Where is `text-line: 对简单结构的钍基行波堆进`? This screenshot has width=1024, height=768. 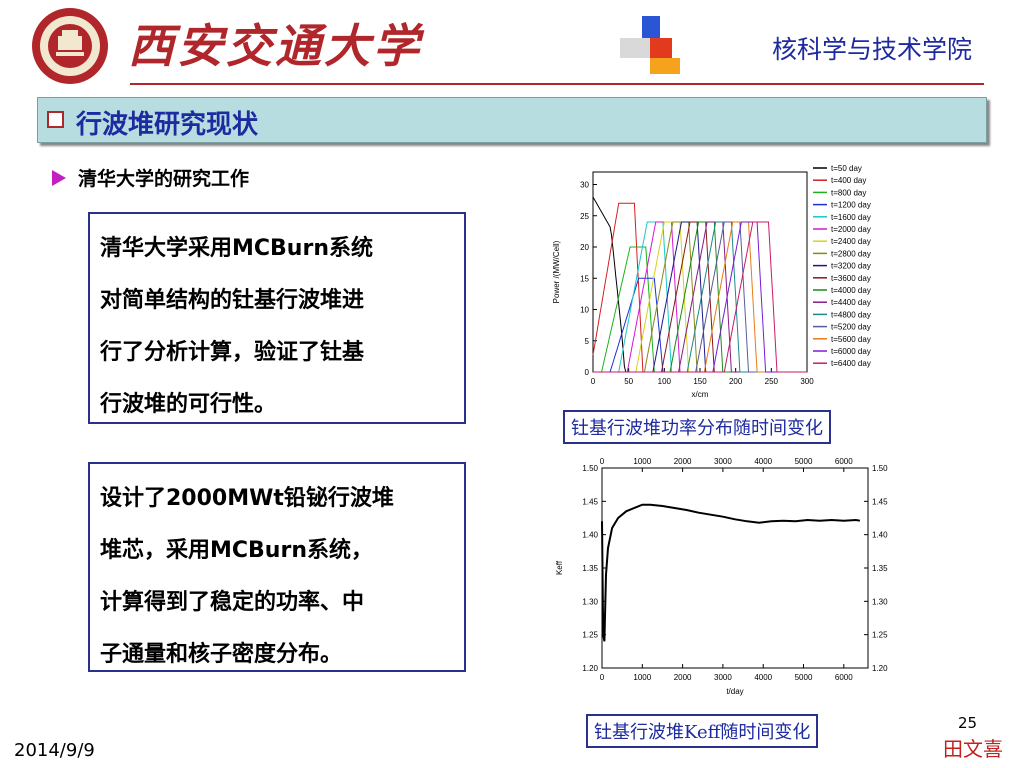 text-line: 对简单结构的钍基行波堆进 is located at coordinates (232, 300).